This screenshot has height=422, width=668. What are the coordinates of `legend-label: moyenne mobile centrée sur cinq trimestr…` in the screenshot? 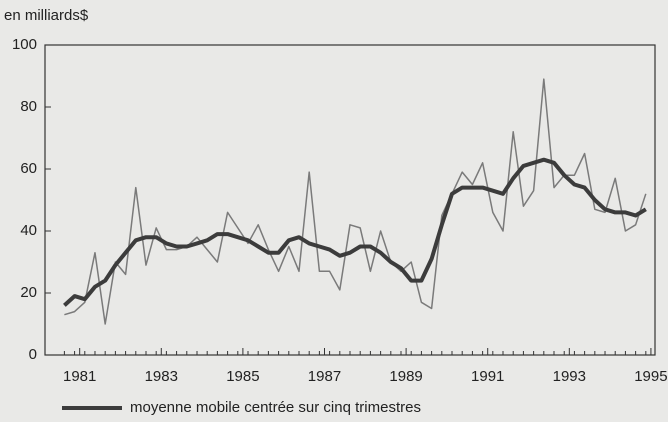 It's located at (275, 407).